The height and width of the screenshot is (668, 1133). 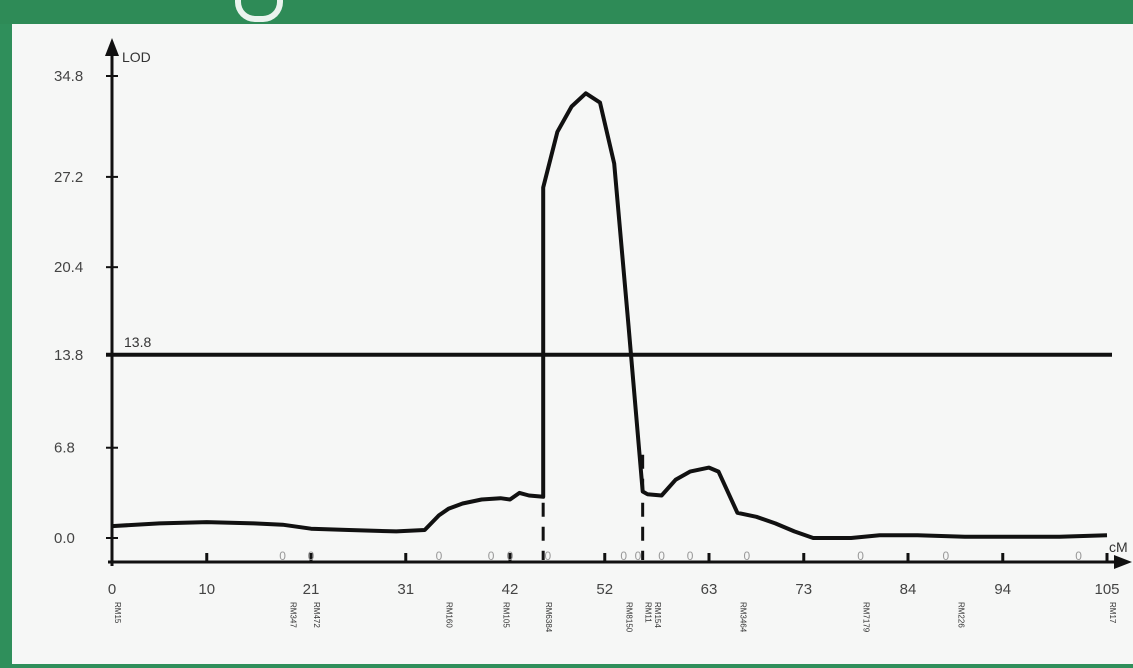 What do you see at coordinates (803, 589) in the screenshot?
I see `x-tick-label: 73` at bounding box center [803, 589].